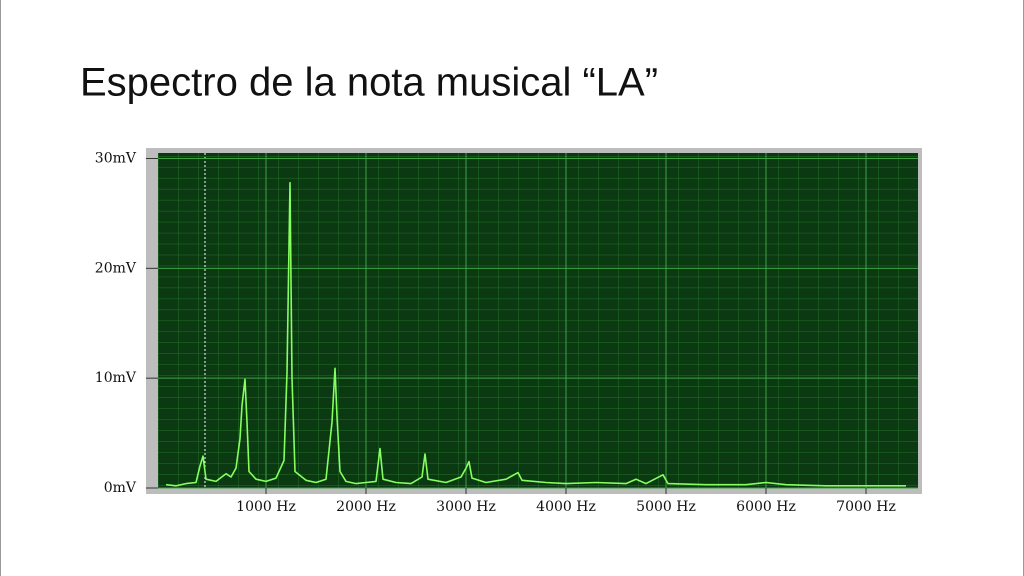 Image resolution: width=1024 pixels, height=576 pixels. I want to click on x-tick-label: 5000 Hz, so click(666, 507).